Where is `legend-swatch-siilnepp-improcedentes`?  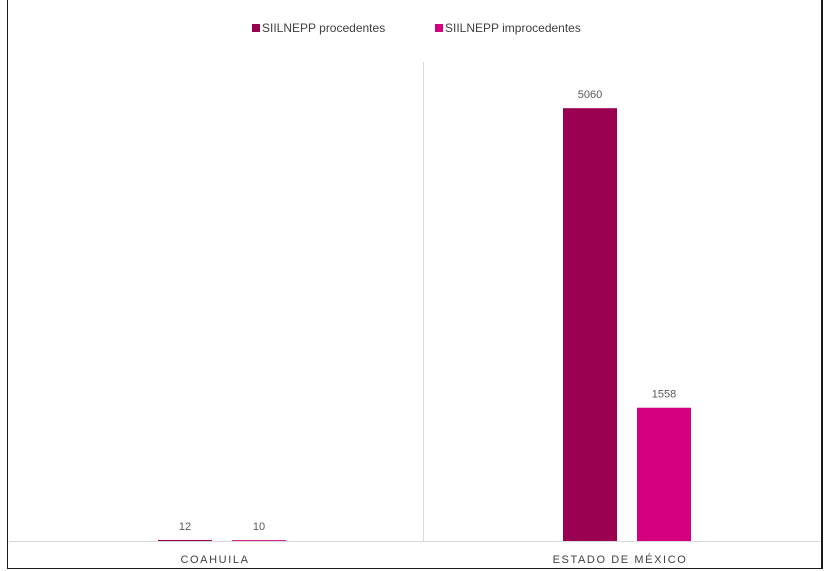
legend-swatch-siilnepp-improcedentes is located at coordinates (439, 28).